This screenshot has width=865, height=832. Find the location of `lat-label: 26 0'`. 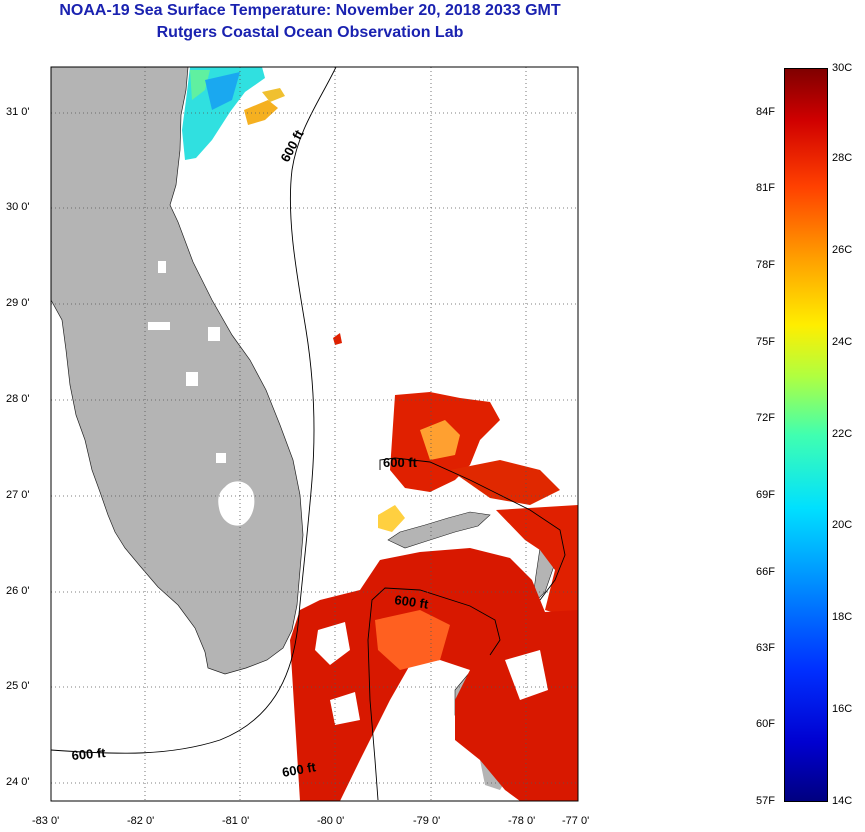

lat-label: 26 0' is located at coordinates (18, 591).